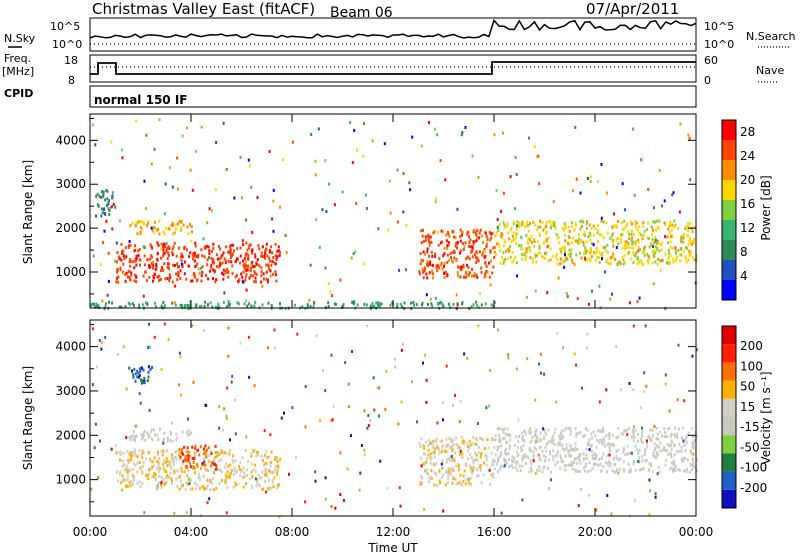 This screenshot has height=554, width=800. I want to click on nsearch-label: N.Search, so click(771, 36).